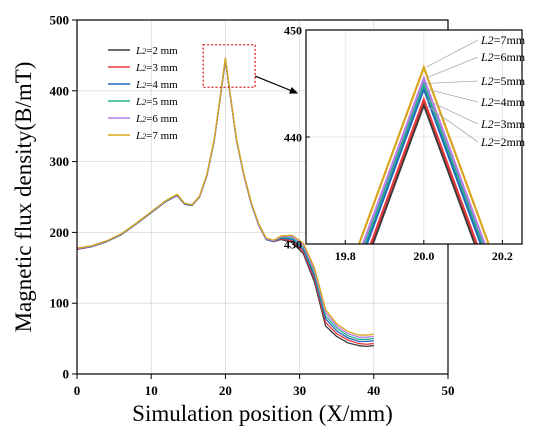 Image resolution: width=550 pixels, height=439 pixels. What do you see at coordinates (60, 197) in the screenshot?
I see `main-y-tick-labels: 0 100 200 300 400 500` at bounding box center [60, 197].